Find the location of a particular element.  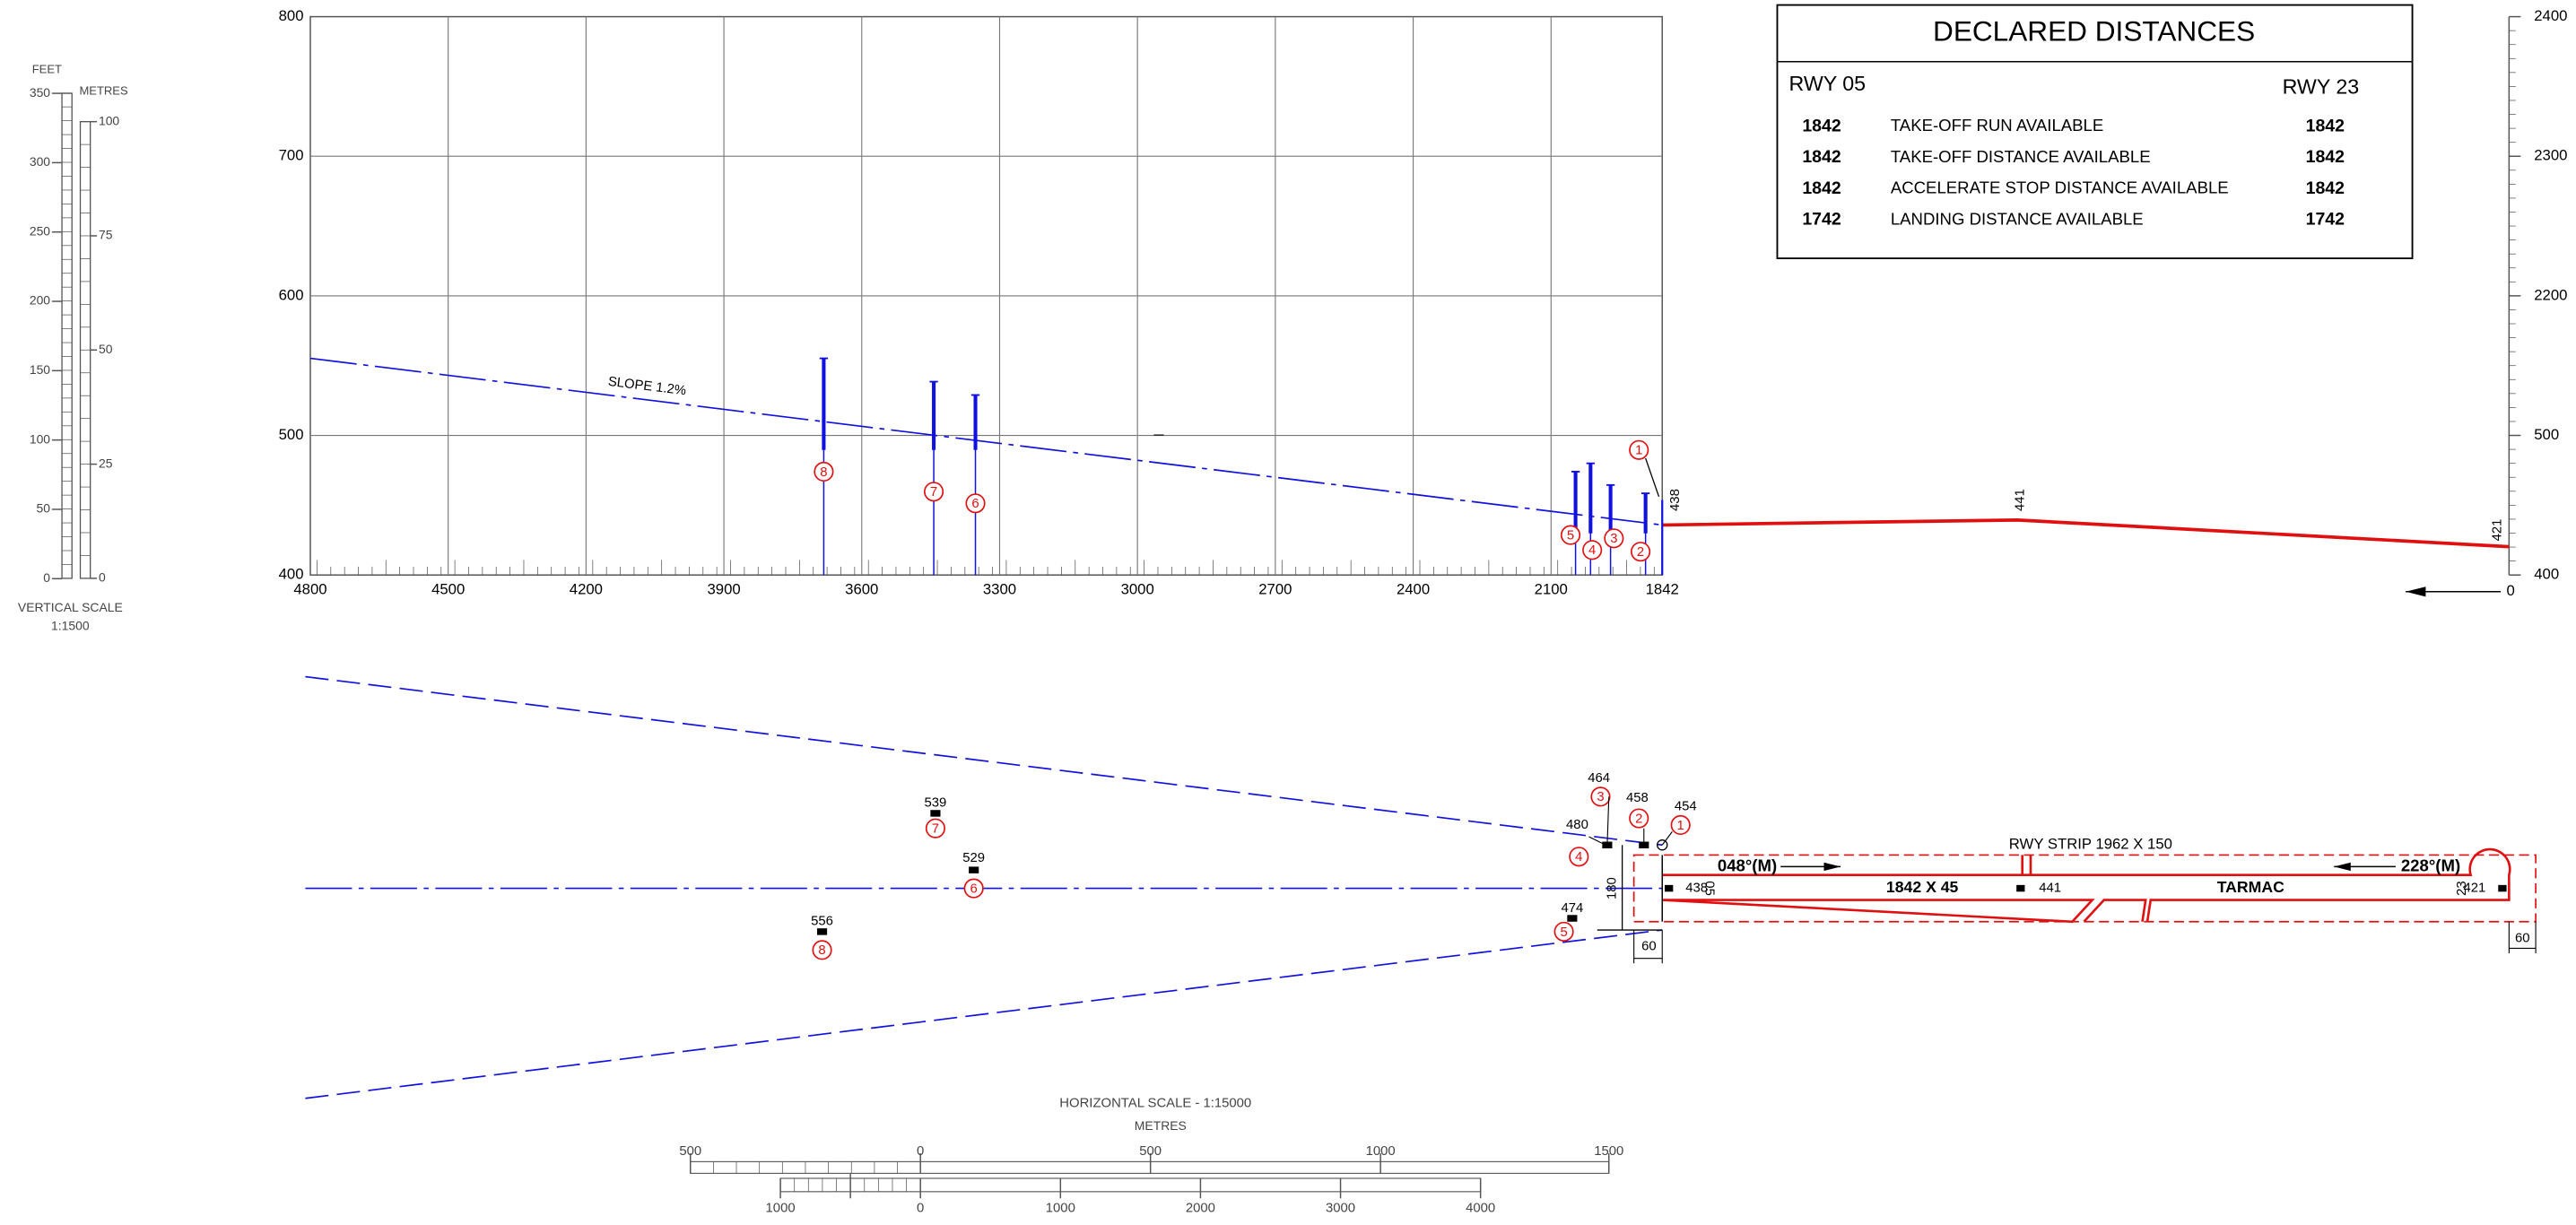

designator: 23 is located at coordinates (2462, 888).